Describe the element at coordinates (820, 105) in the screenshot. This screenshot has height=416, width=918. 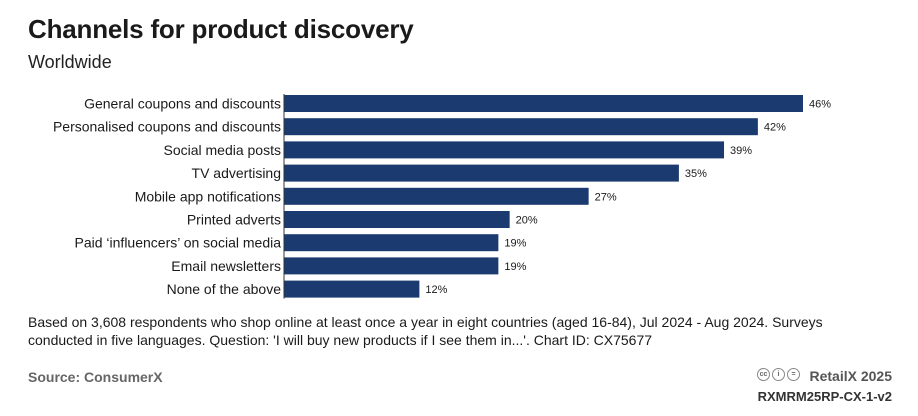
I see `value-label: 46%` at that location.